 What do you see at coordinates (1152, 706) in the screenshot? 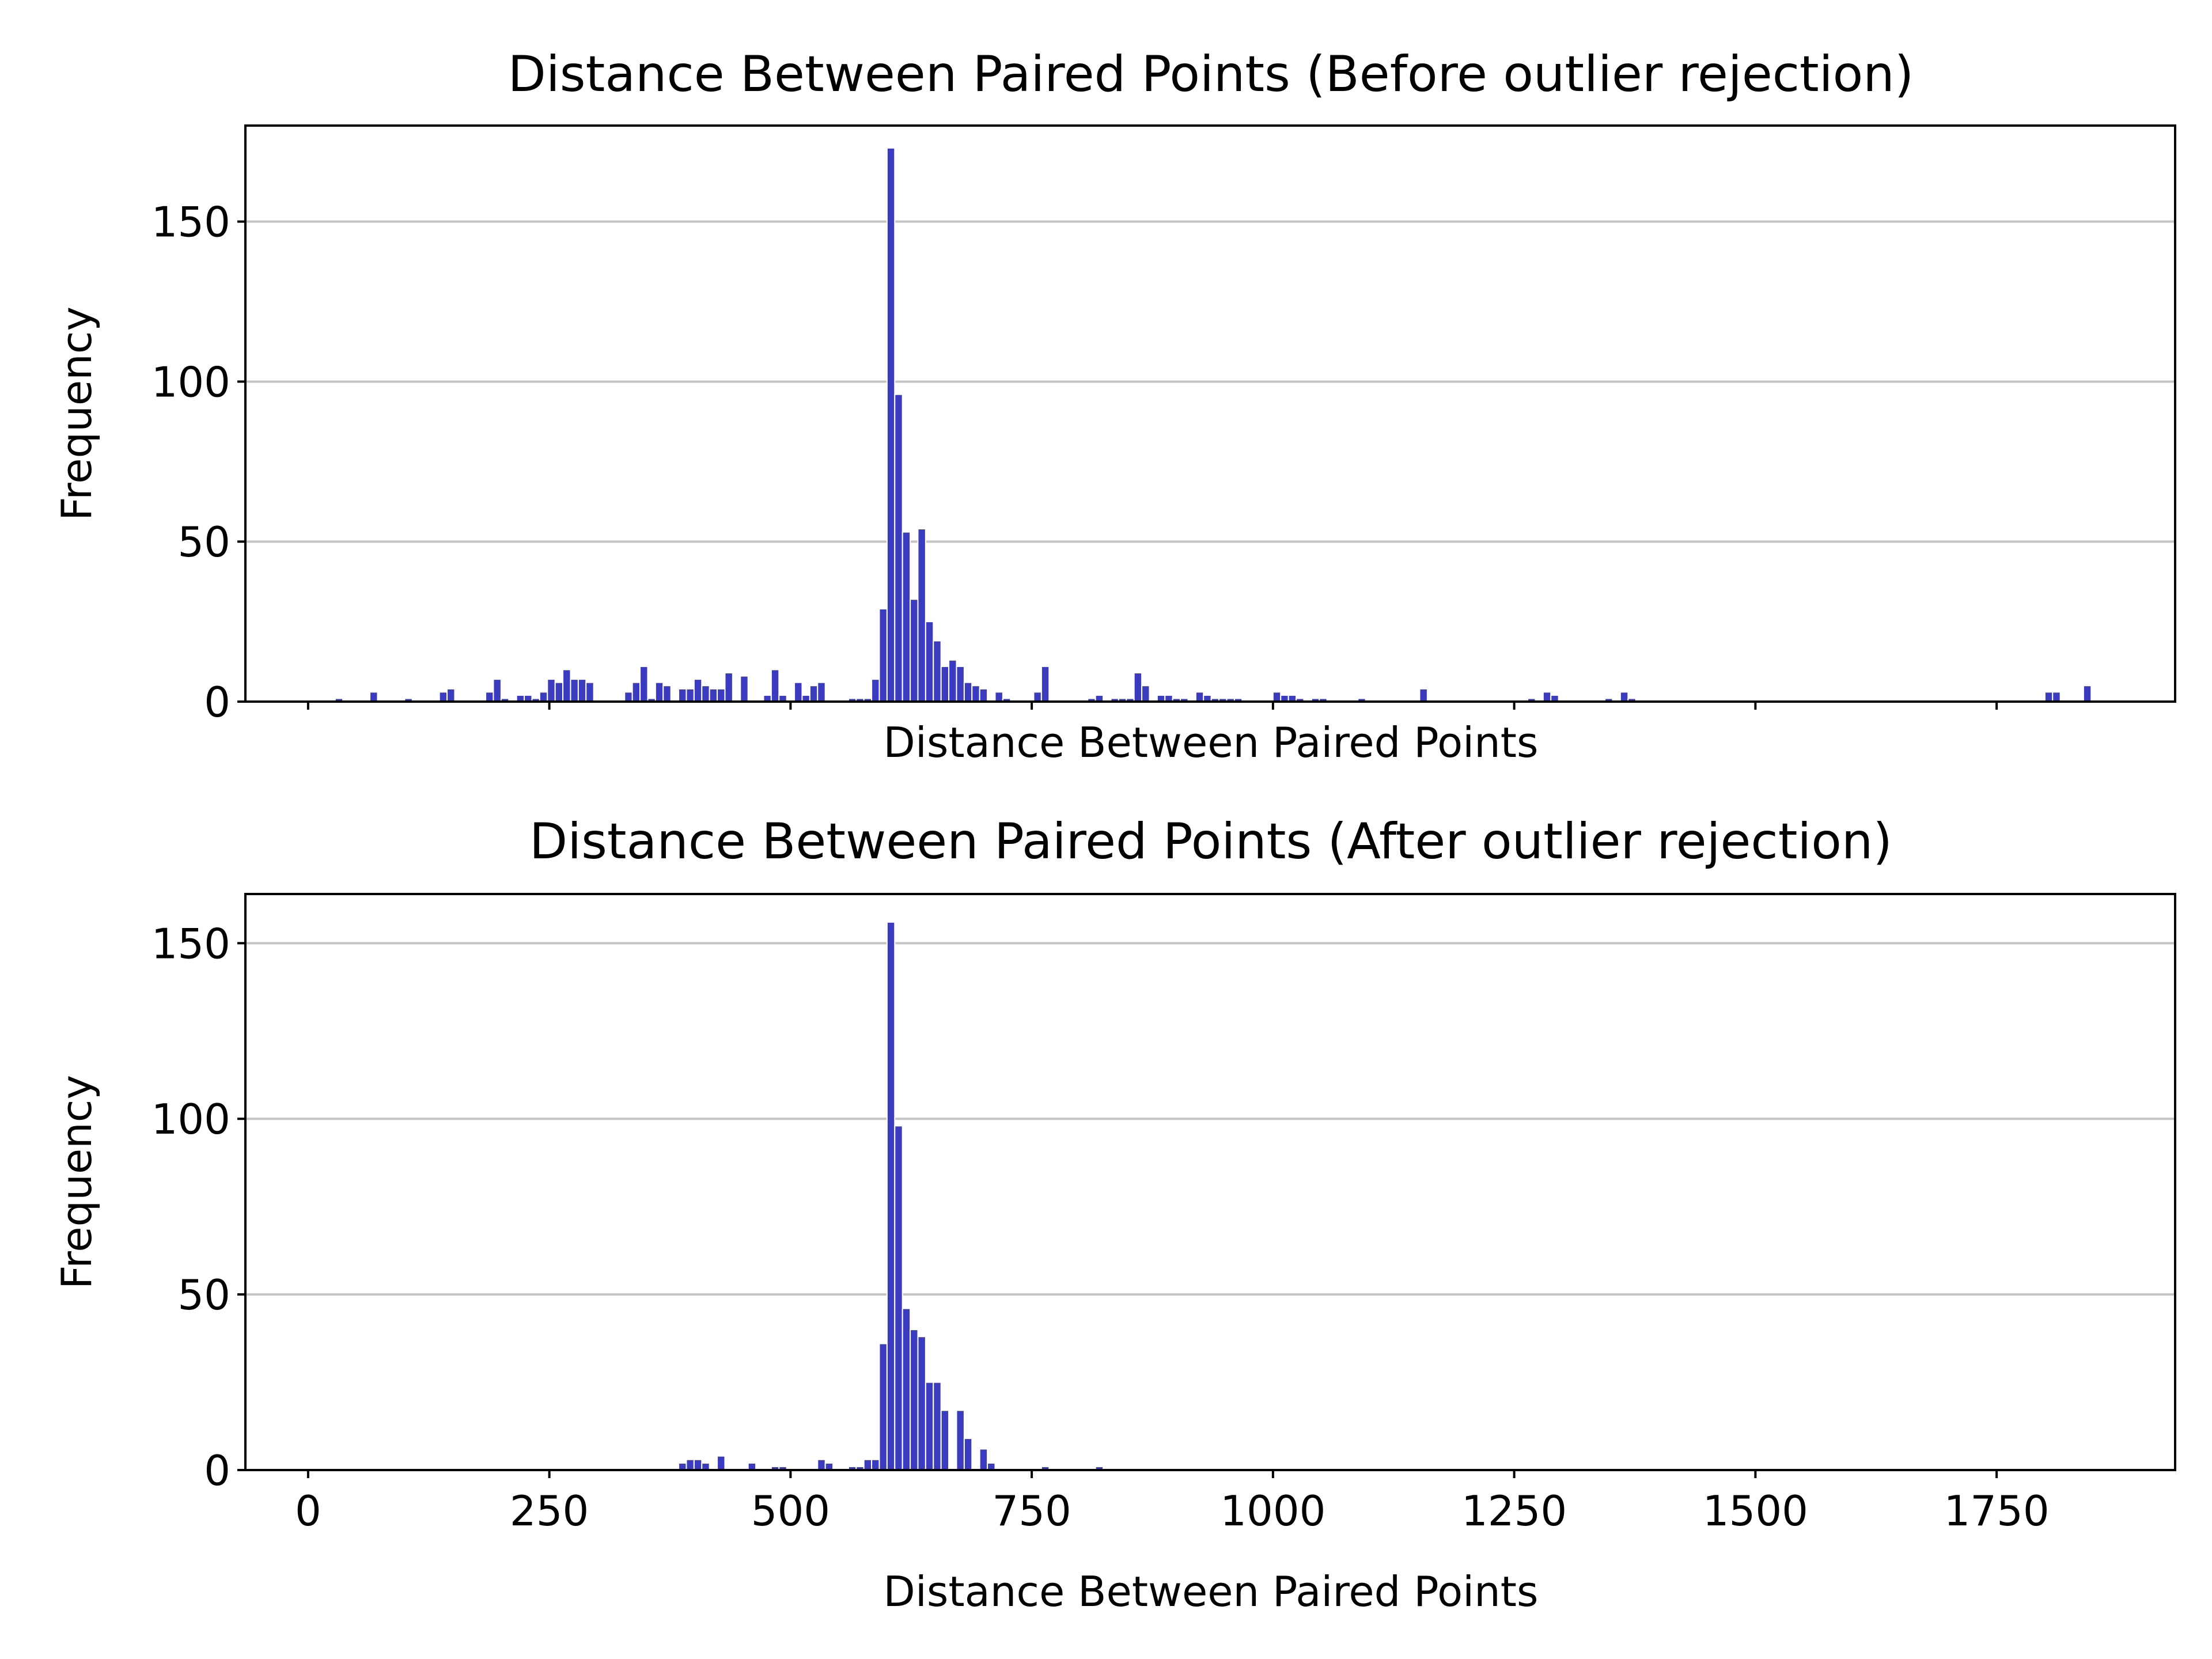
I see `x-axis` at bounding box center [1152, 706].